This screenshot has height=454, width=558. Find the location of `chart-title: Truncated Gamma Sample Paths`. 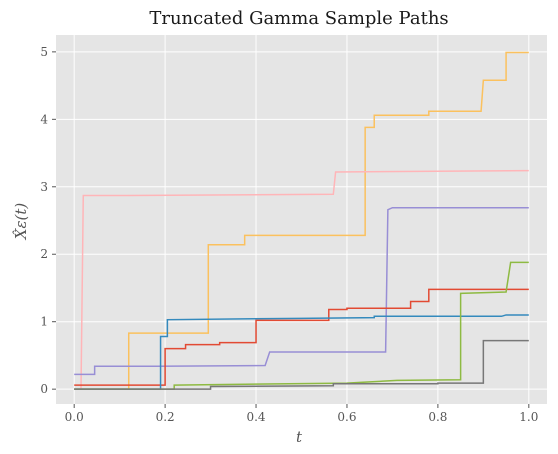

chart-title: Truncated Gamma Sample Paths is located at coordinates (298, 18).